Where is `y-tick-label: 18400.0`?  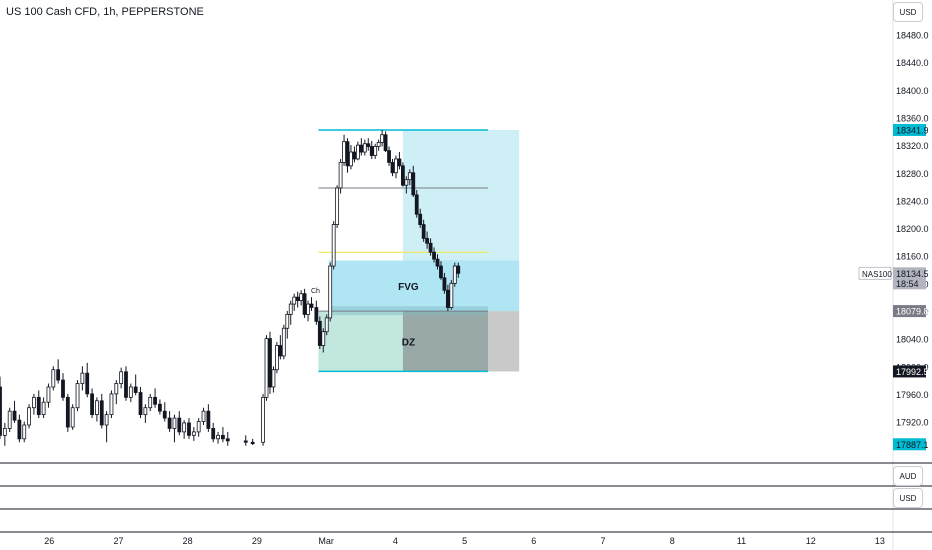
y-tick-label: 18400.0 is located at coordinates (912, 91).